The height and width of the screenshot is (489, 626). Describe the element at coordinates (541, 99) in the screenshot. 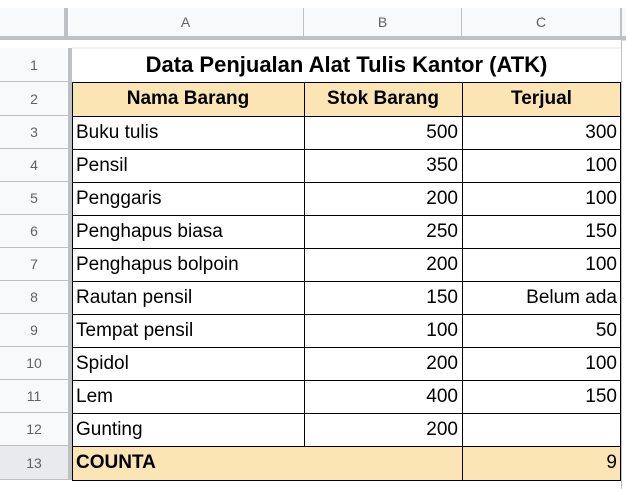

I see `header-terjual: Terjual` at that location.